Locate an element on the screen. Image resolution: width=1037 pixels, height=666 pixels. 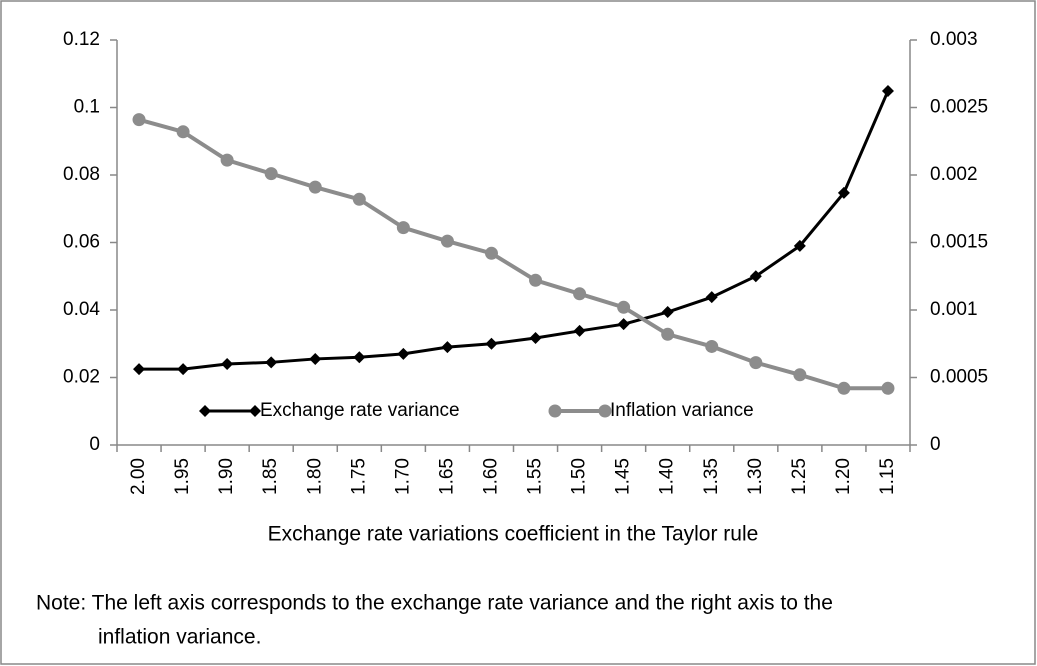
y2-tick-label: 0.001 is located at coordinates (954, 309).